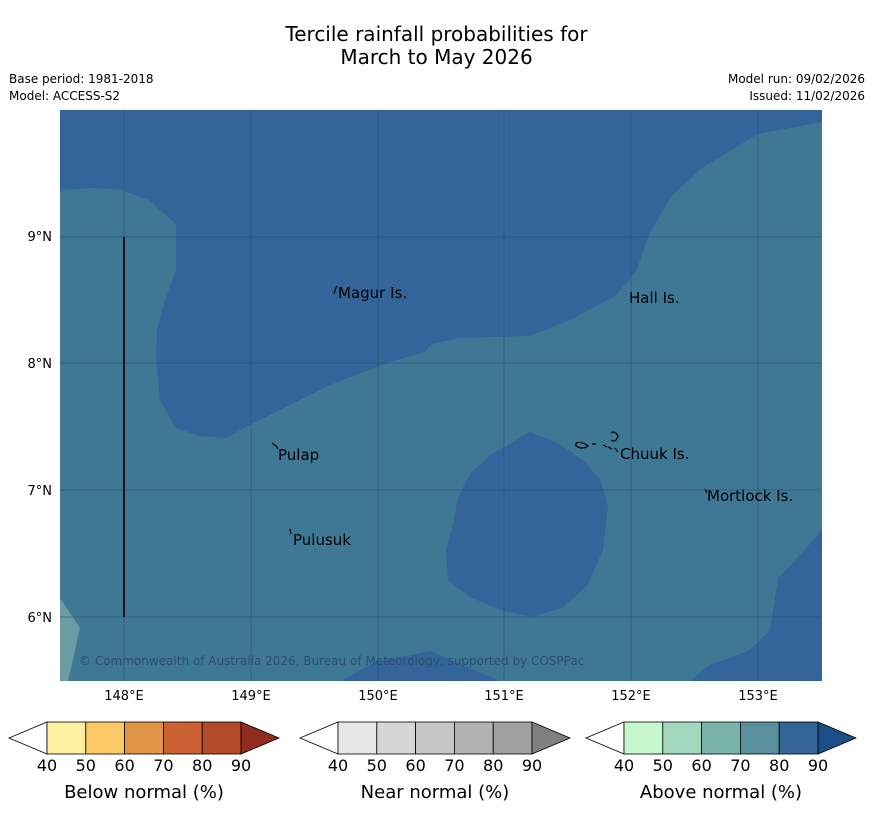 The width and height of the screenshot is (873, 816). What do you see at coordinates (631, 696) in the screenshot?
I see `lon-label: 152°E` at bounding box center [631, 696].